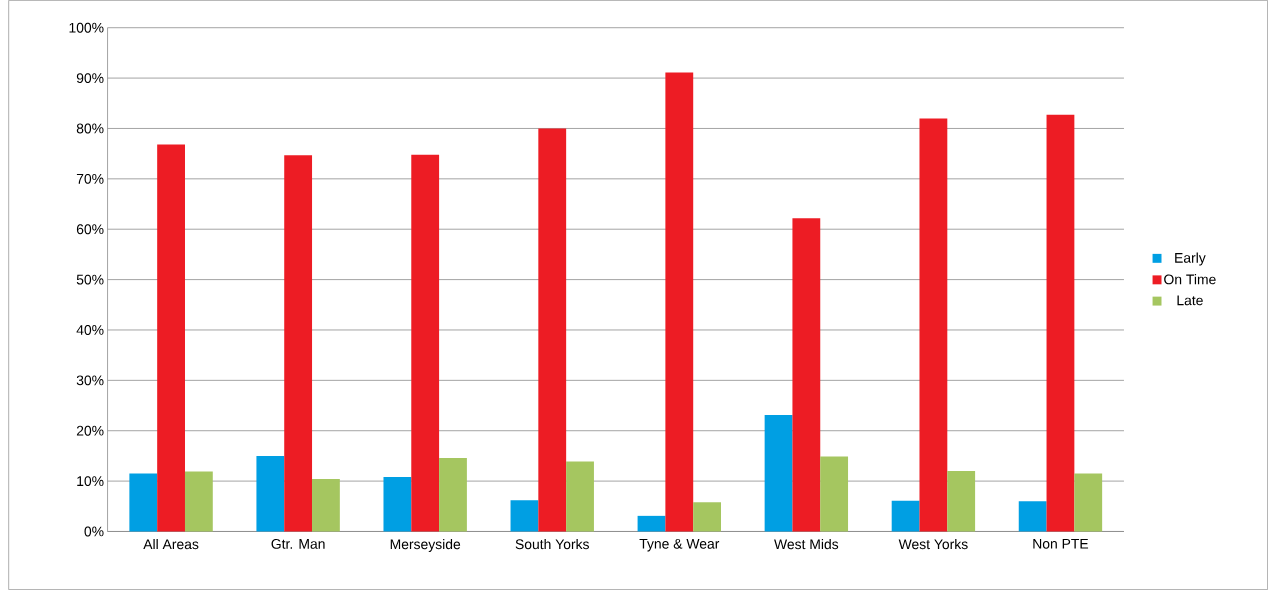 Image resolution: width=1268 pixels, height=590 pixels. Describe the element at coordinates (90, 481) in the screenshot. I see `y-tick-label: 10%` at that location.